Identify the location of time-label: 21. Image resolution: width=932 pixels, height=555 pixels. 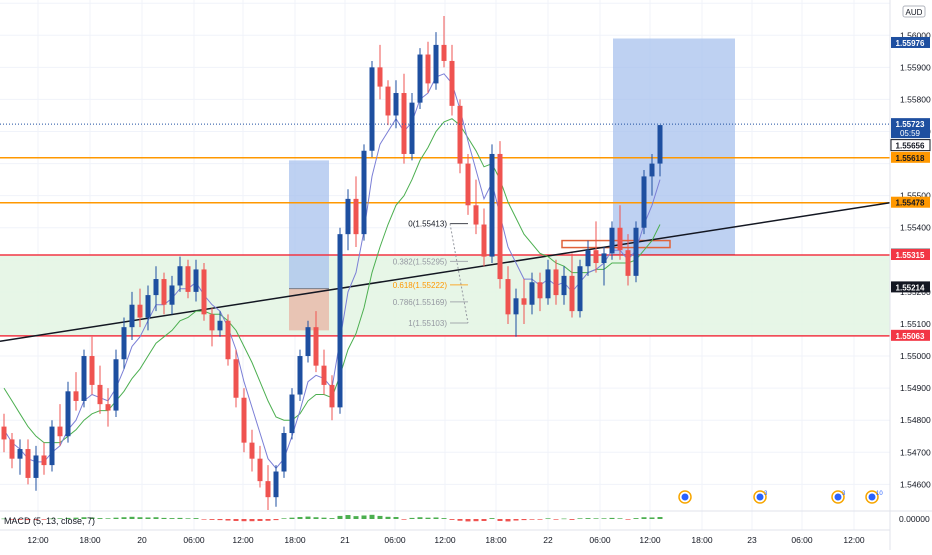
(345, 540).